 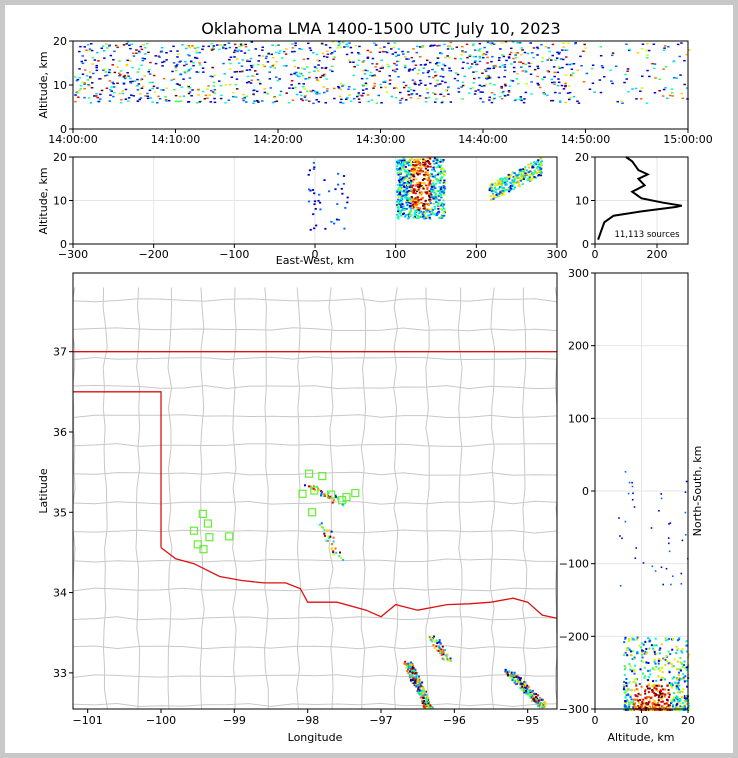 I want to click on map-lightning-points, so click(x=425, y=596).